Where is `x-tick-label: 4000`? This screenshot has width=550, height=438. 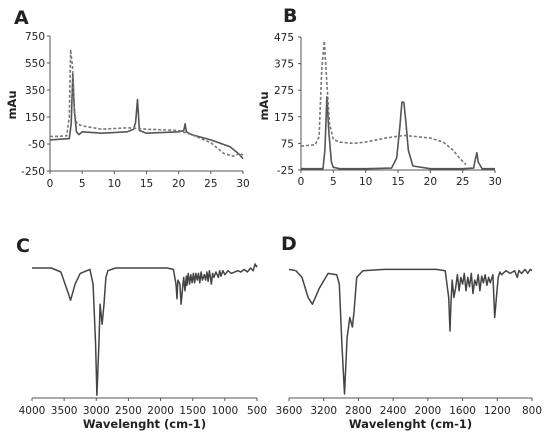 x-tick-label: 4000 is located at coordinates (32, 411).